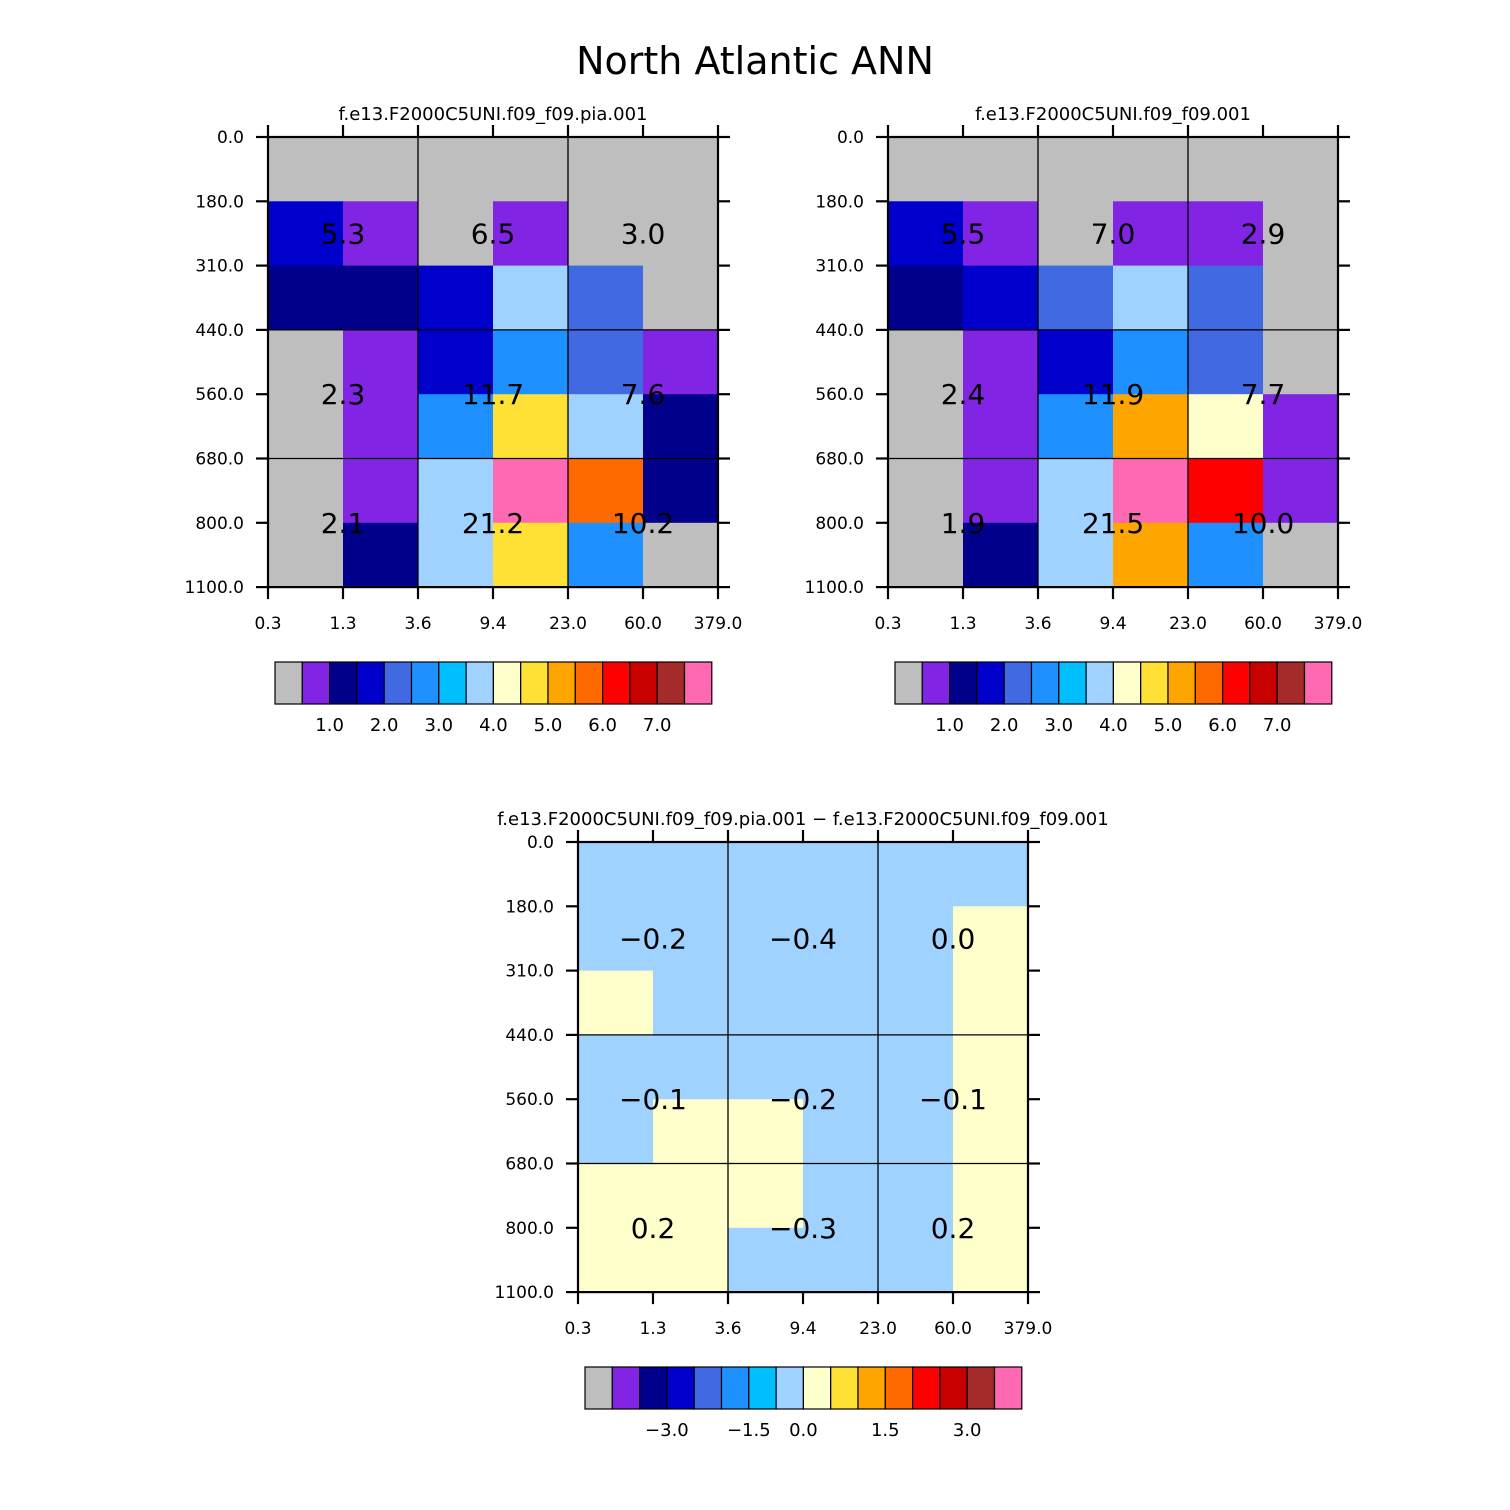 This screenshot has height=1510, width=1510. I want to click on block-value-label: 2.1, so click(343, 523).